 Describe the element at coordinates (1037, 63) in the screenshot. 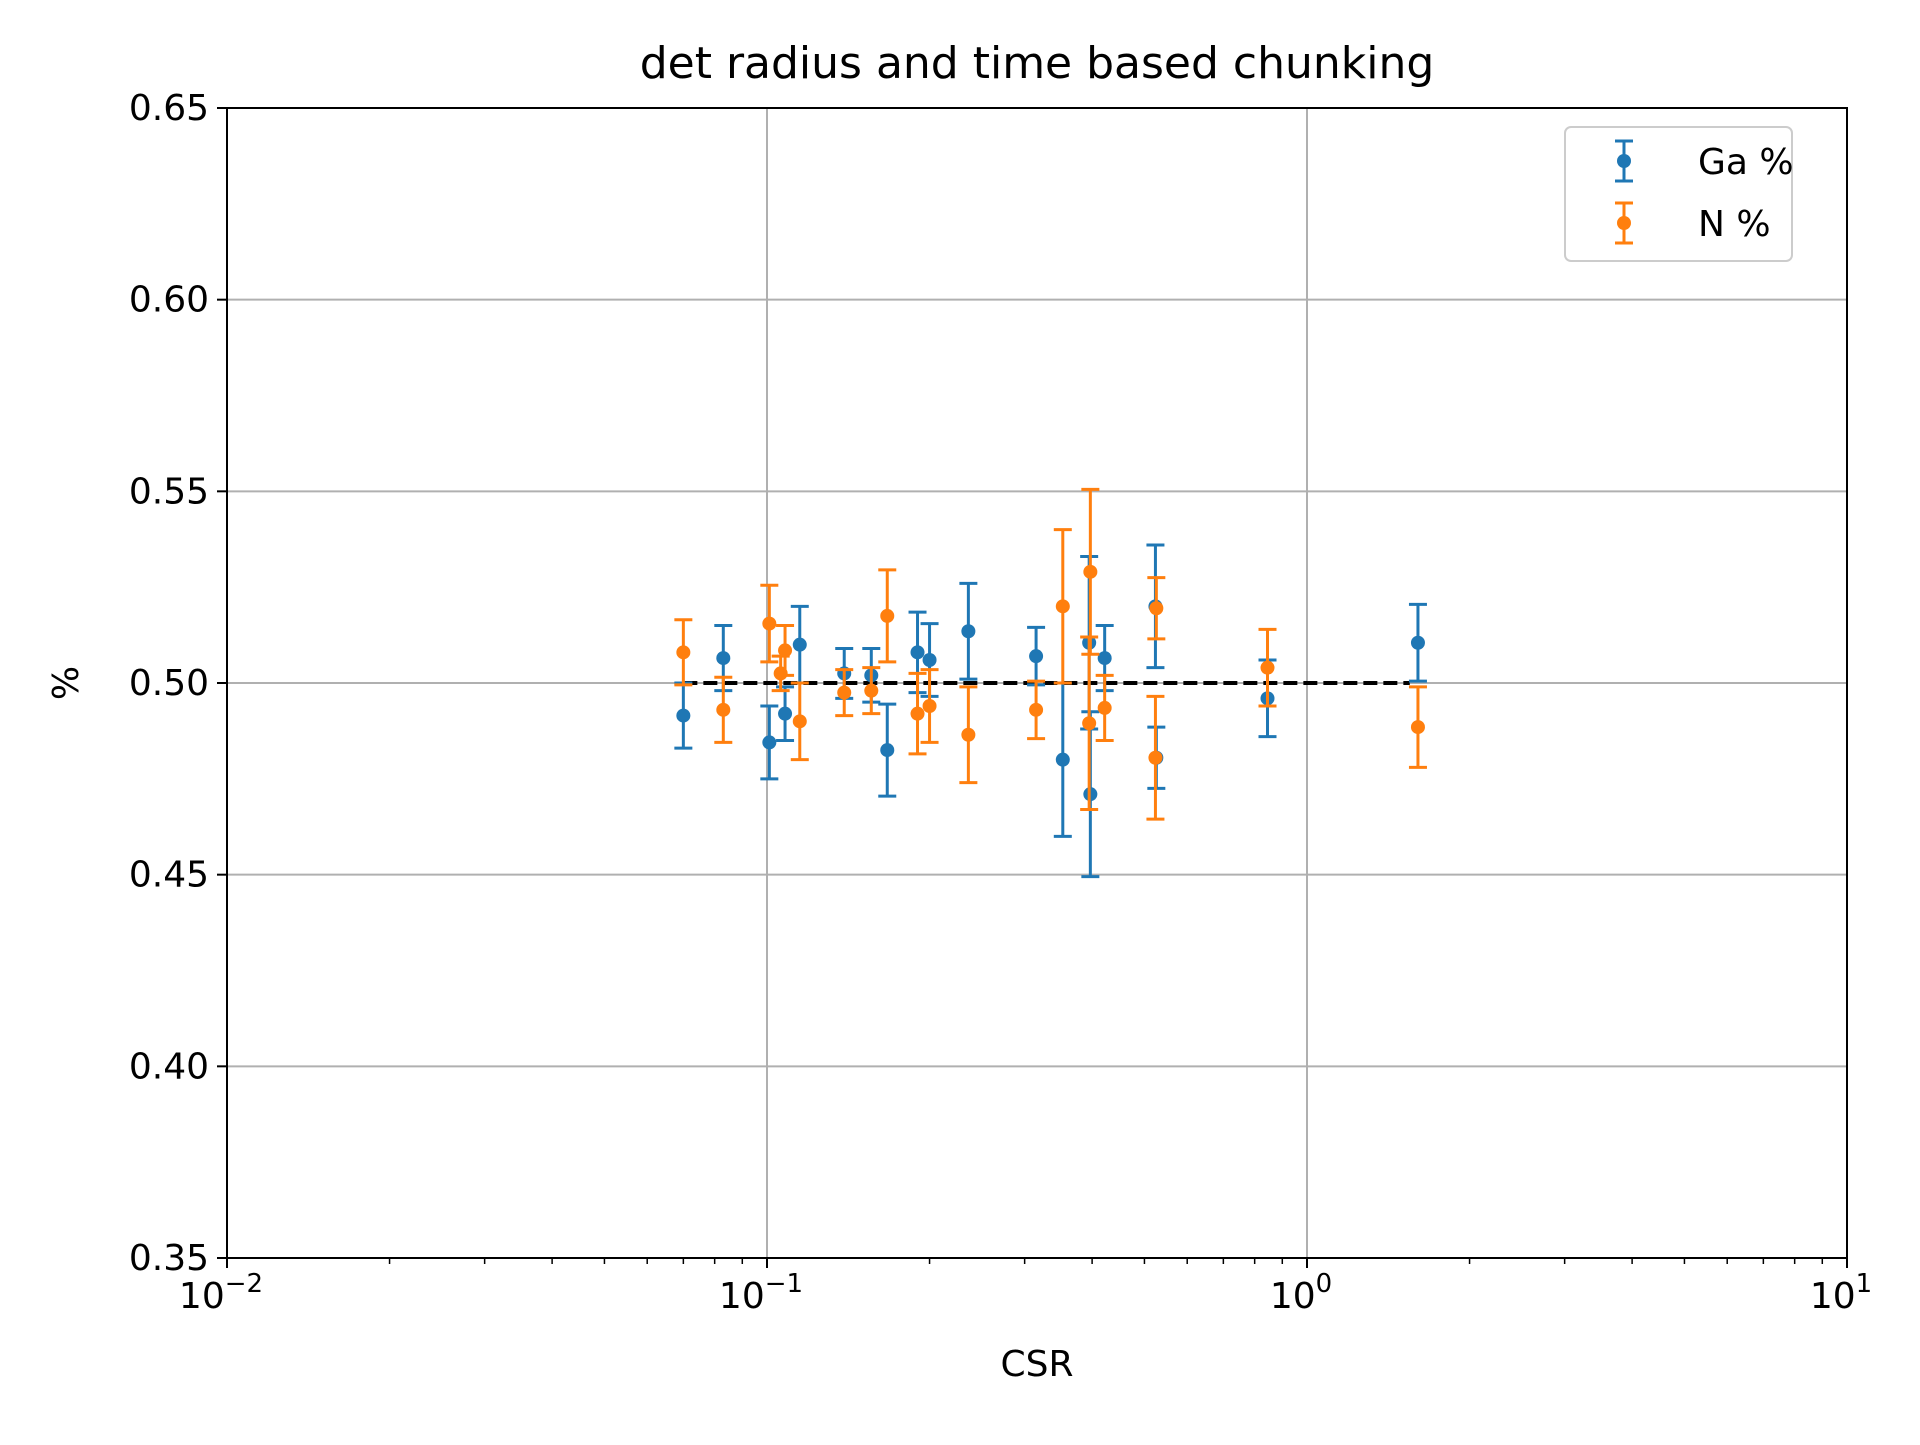

I see `chart-title: det radius and time based chunking` at that location.